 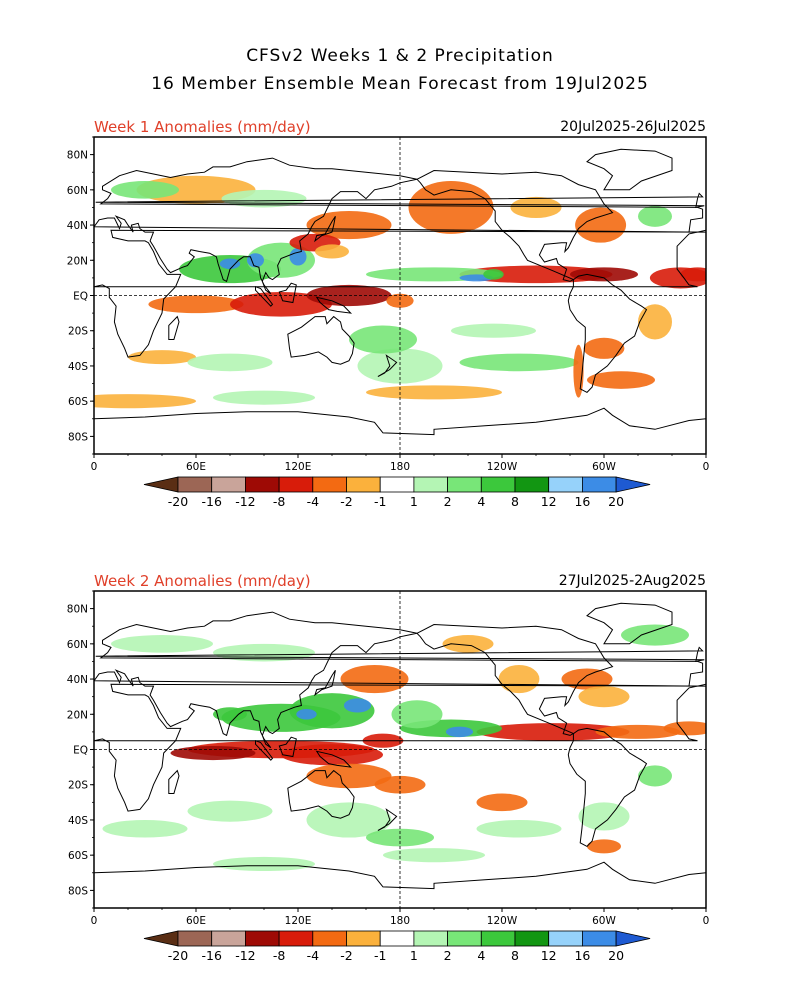 What do you see at coordinates (334, 305) in the screenshot?
I see `new-guinea-coastline` at bounding box center [334, 305].